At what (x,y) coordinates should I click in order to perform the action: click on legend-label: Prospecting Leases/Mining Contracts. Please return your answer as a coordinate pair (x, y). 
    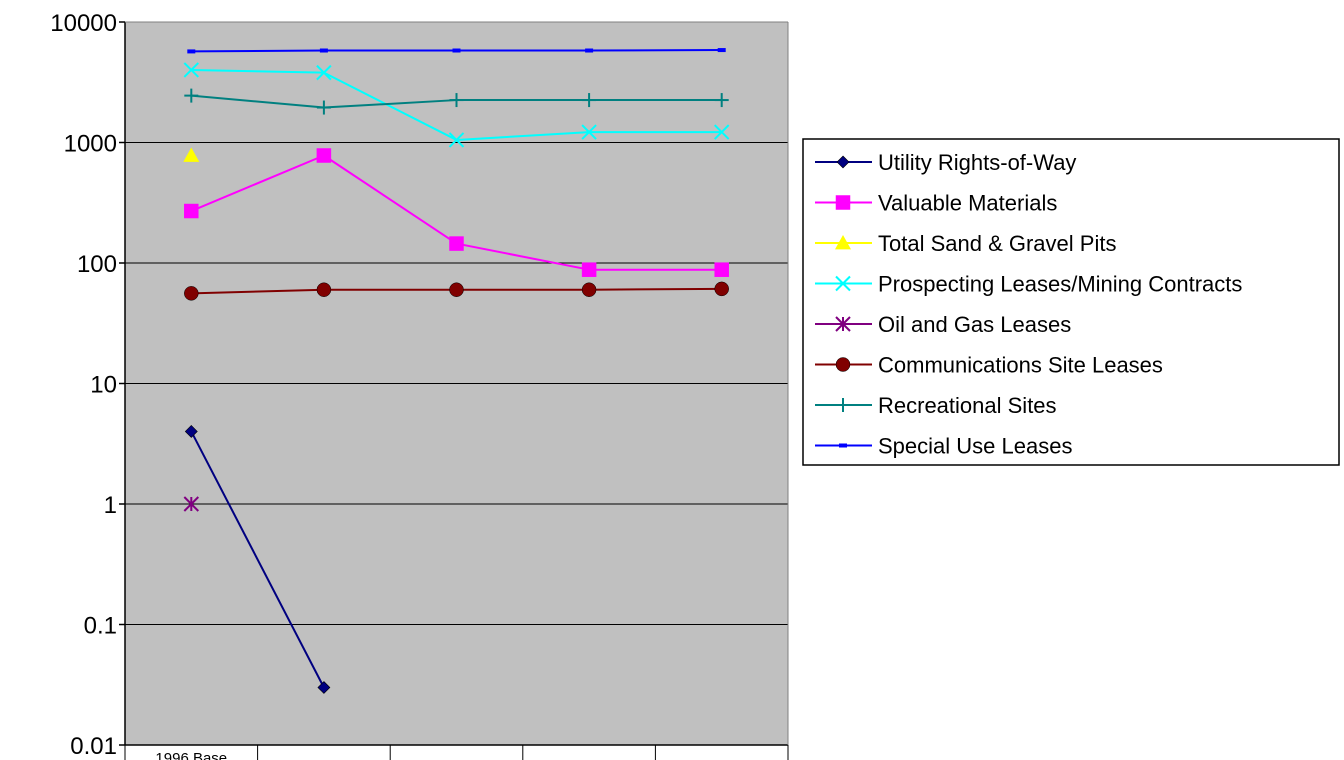
    Looking at the image, I should click on (1060, 284).